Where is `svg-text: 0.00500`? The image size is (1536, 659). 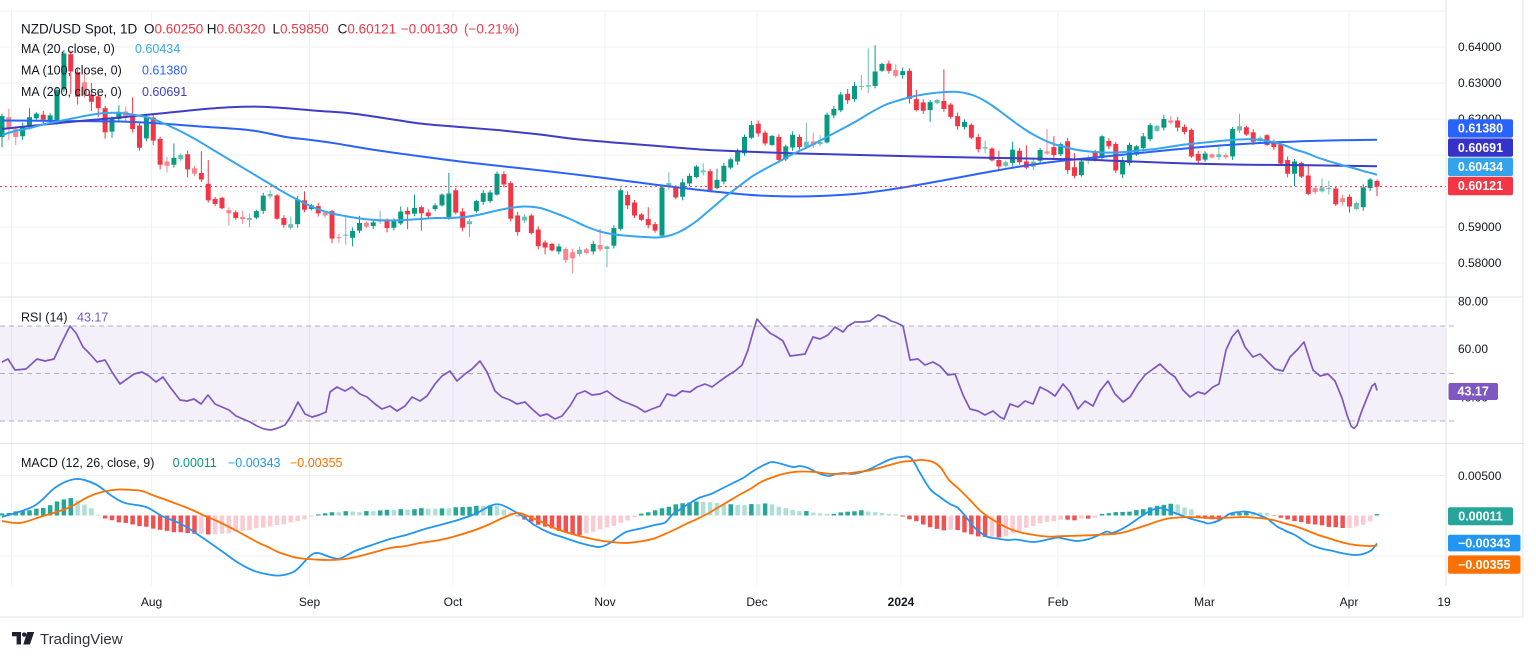
svg-text: 0.00500 is located at coordinates (1480, 476).